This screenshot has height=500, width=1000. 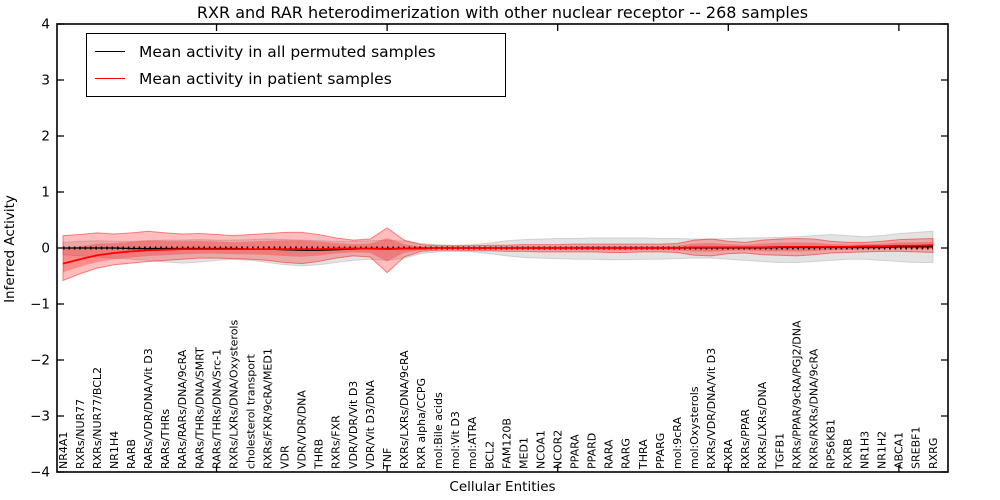 What do you see at coordinates (575, 451) in the screenshot?
I see `x-tick-label: PPARA` at bounding box center [575, 451].